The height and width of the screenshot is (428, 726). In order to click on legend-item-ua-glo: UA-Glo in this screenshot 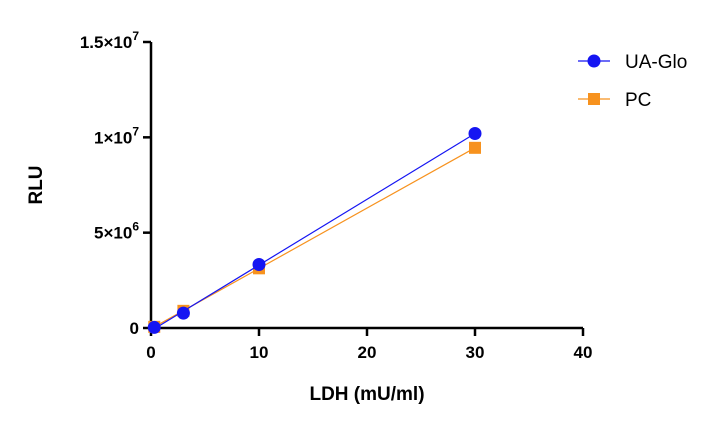, I will do `click(632, 62)`.